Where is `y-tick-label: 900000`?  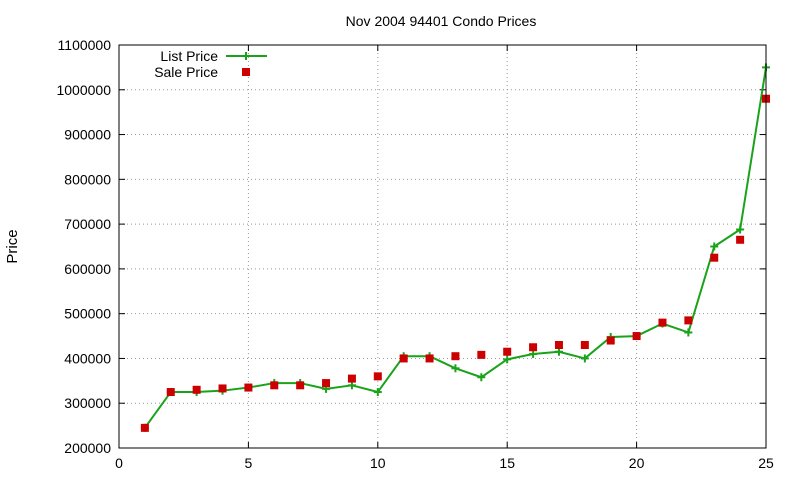 y-tick-label: 900000 is located at coordinates (87, 135).